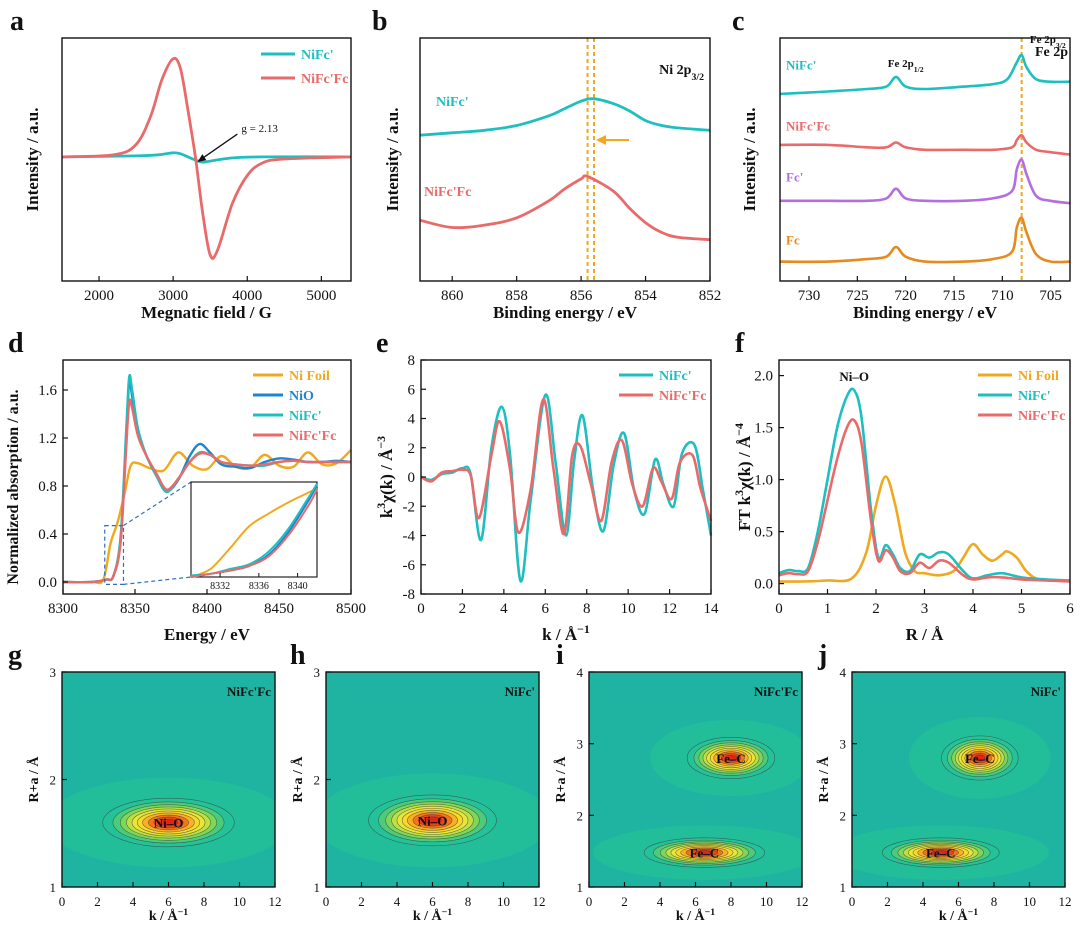 This screenshot has width=1080, height=933. I want to click on panel-c-series-label-0: NiFc', so click(801, 65).